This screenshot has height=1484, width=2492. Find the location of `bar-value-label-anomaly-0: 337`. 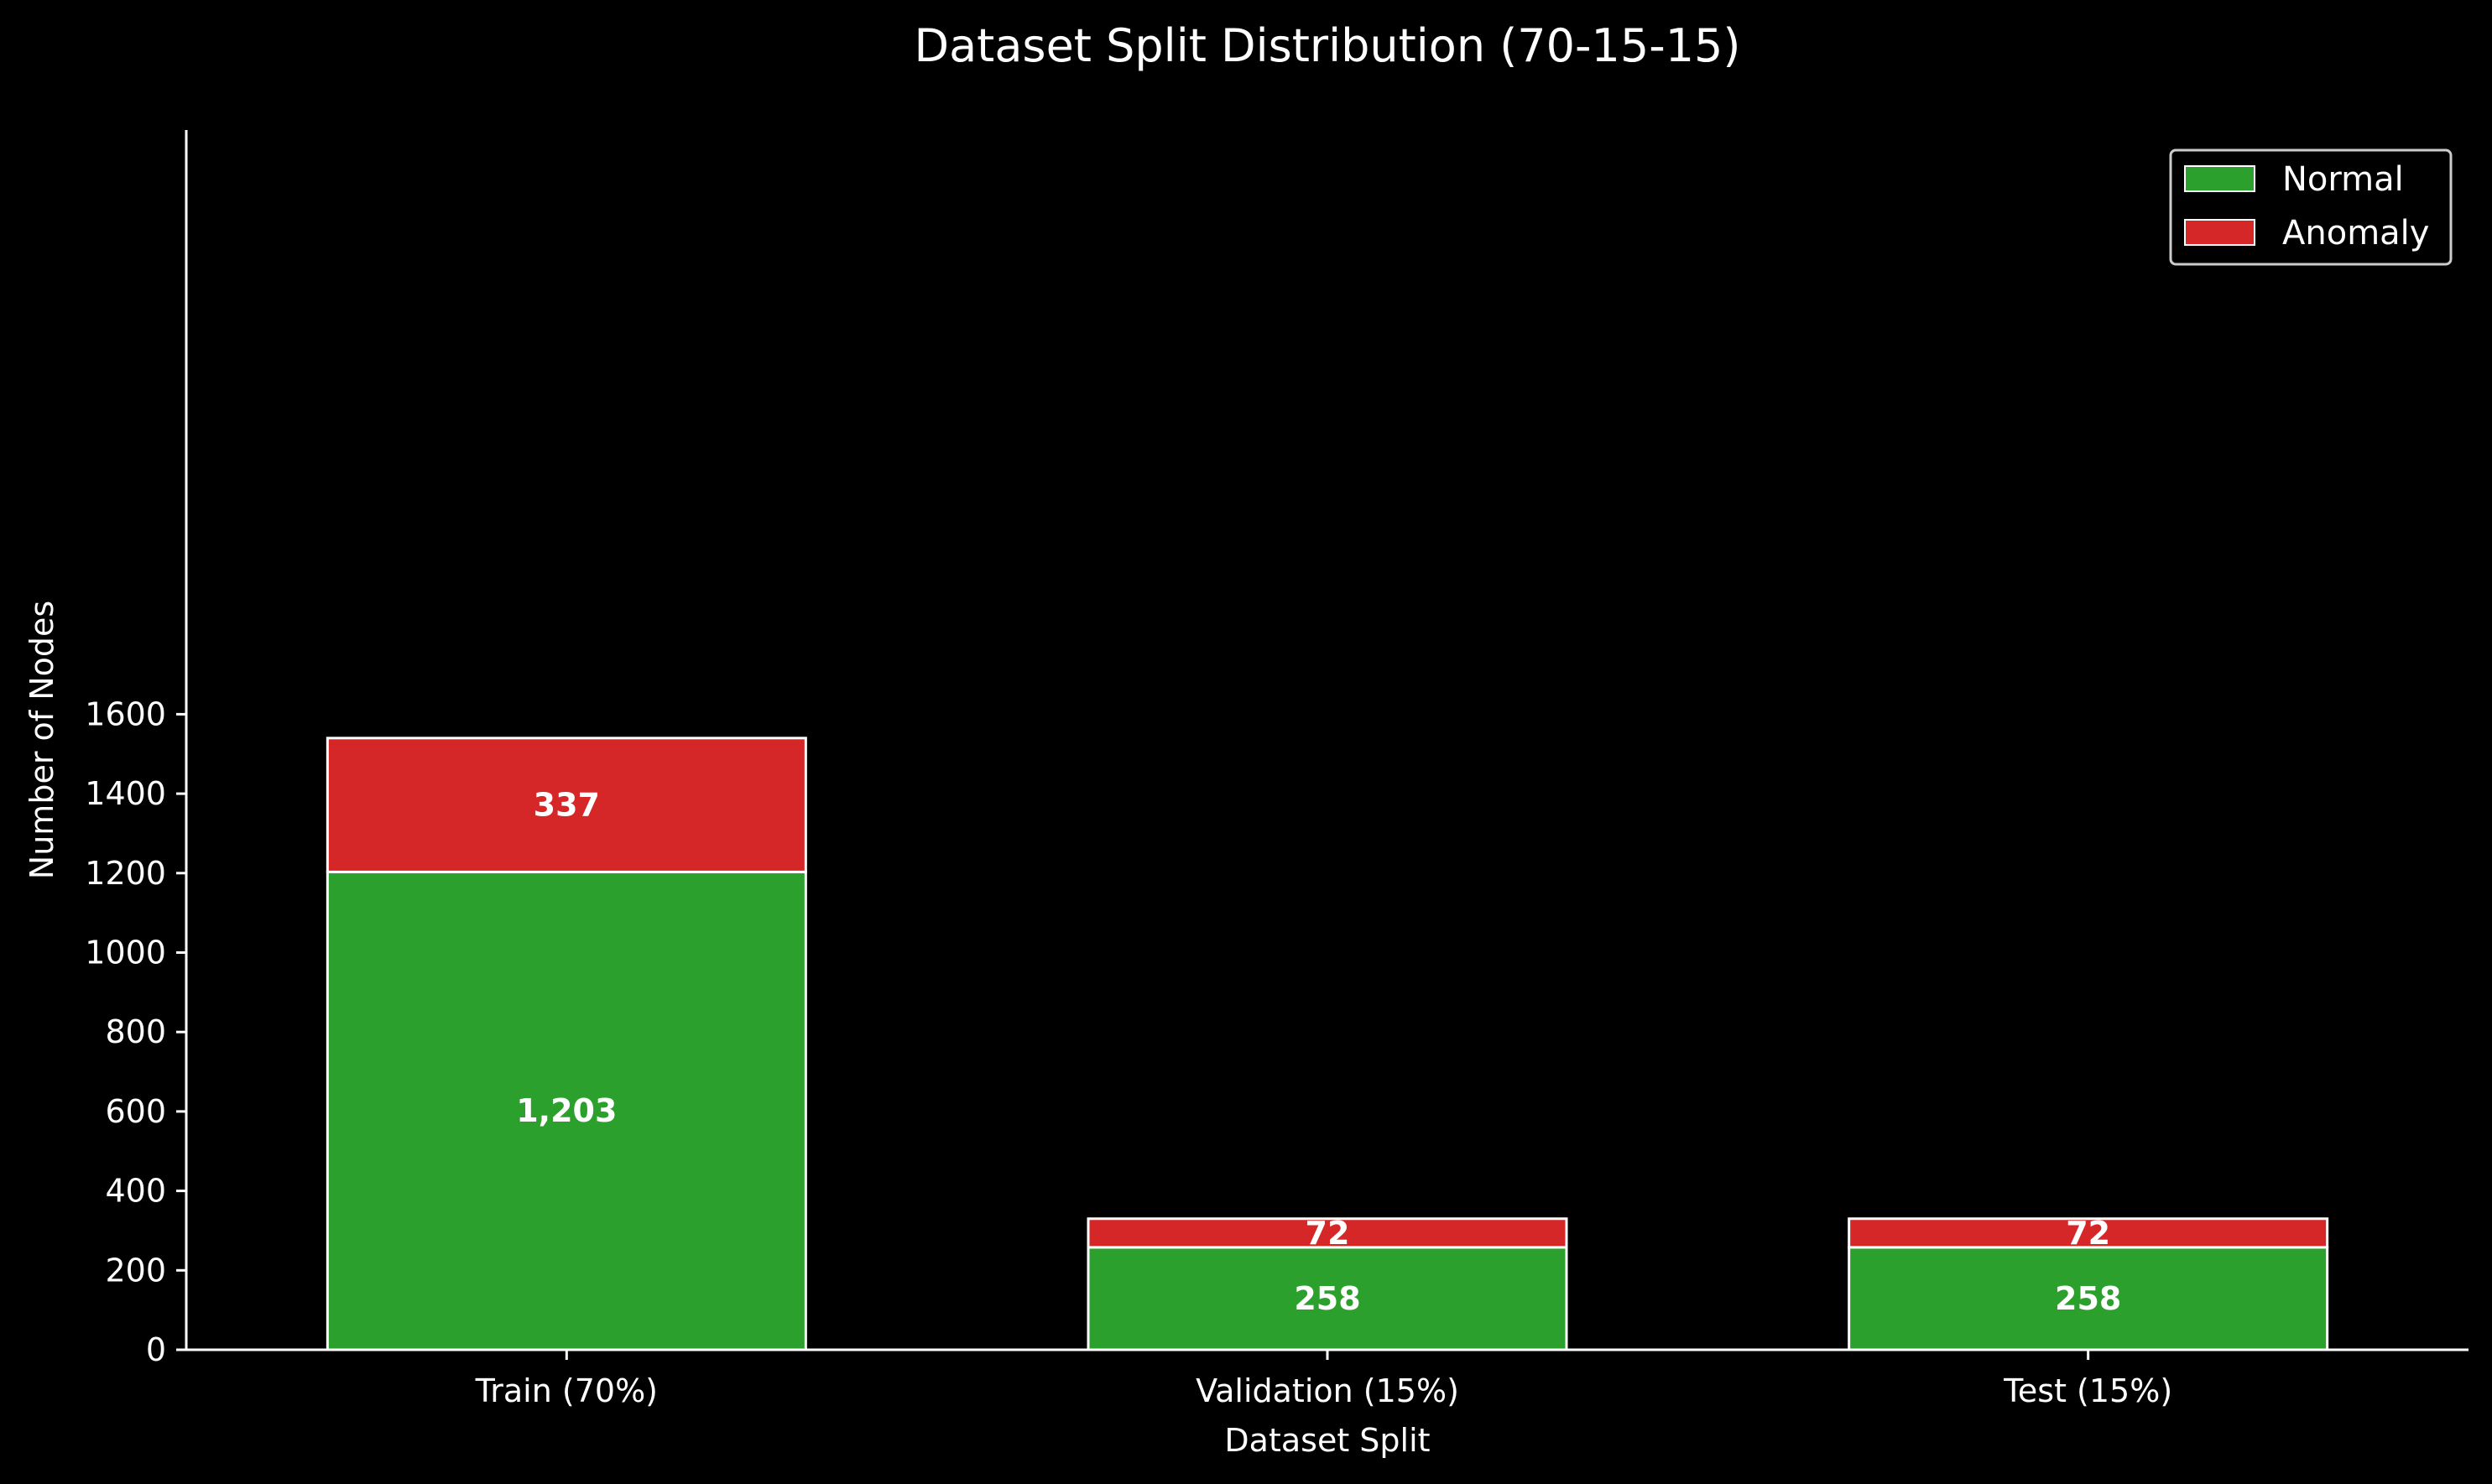

bar-value-label-anomaly-0: 337 is located at coordinates (567, 805).